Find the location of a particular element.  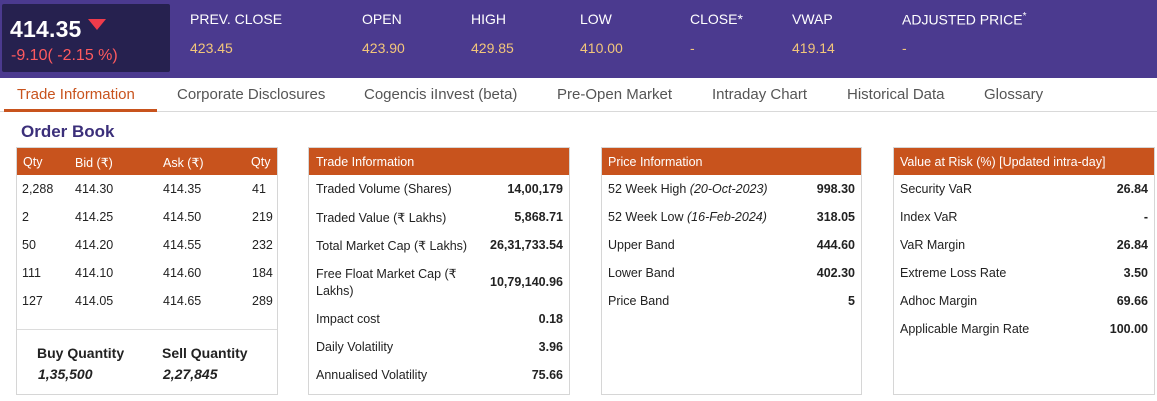

trade-info-row: Traded Value (₹ Lakhs) 5,868.71 is located at coordinates (439, 217).